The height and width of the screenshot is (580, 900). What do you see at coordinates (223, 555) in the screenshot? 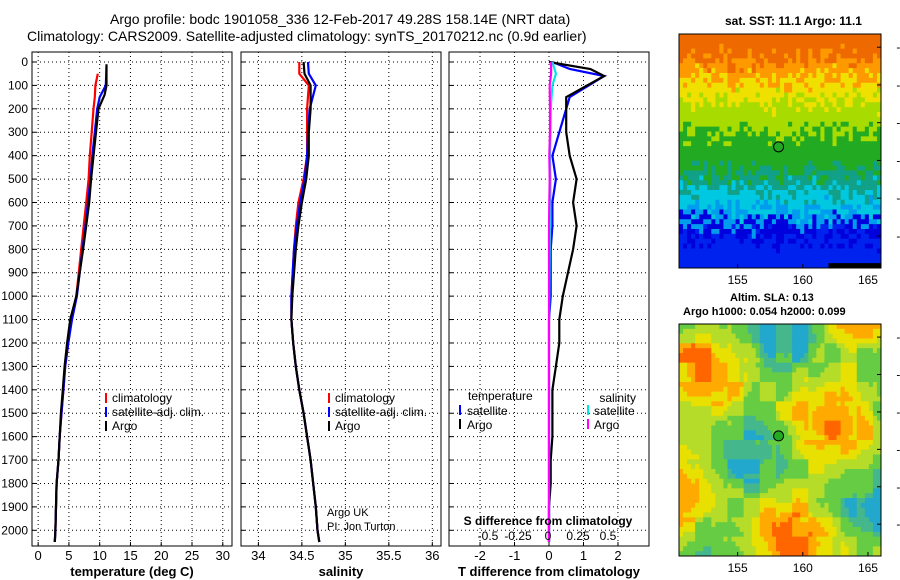
I see `x-tick-label: 30` at bounding box center [223, 555].